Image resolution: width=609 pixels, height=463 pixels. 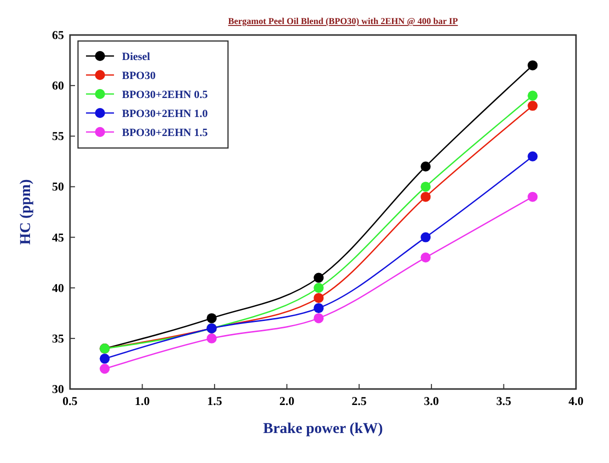 What do you see at coordinates (165, 133) in the screenshot?
I see `legend-label: BPO30+2EHN 1.5` at bounding box center [165, 133].